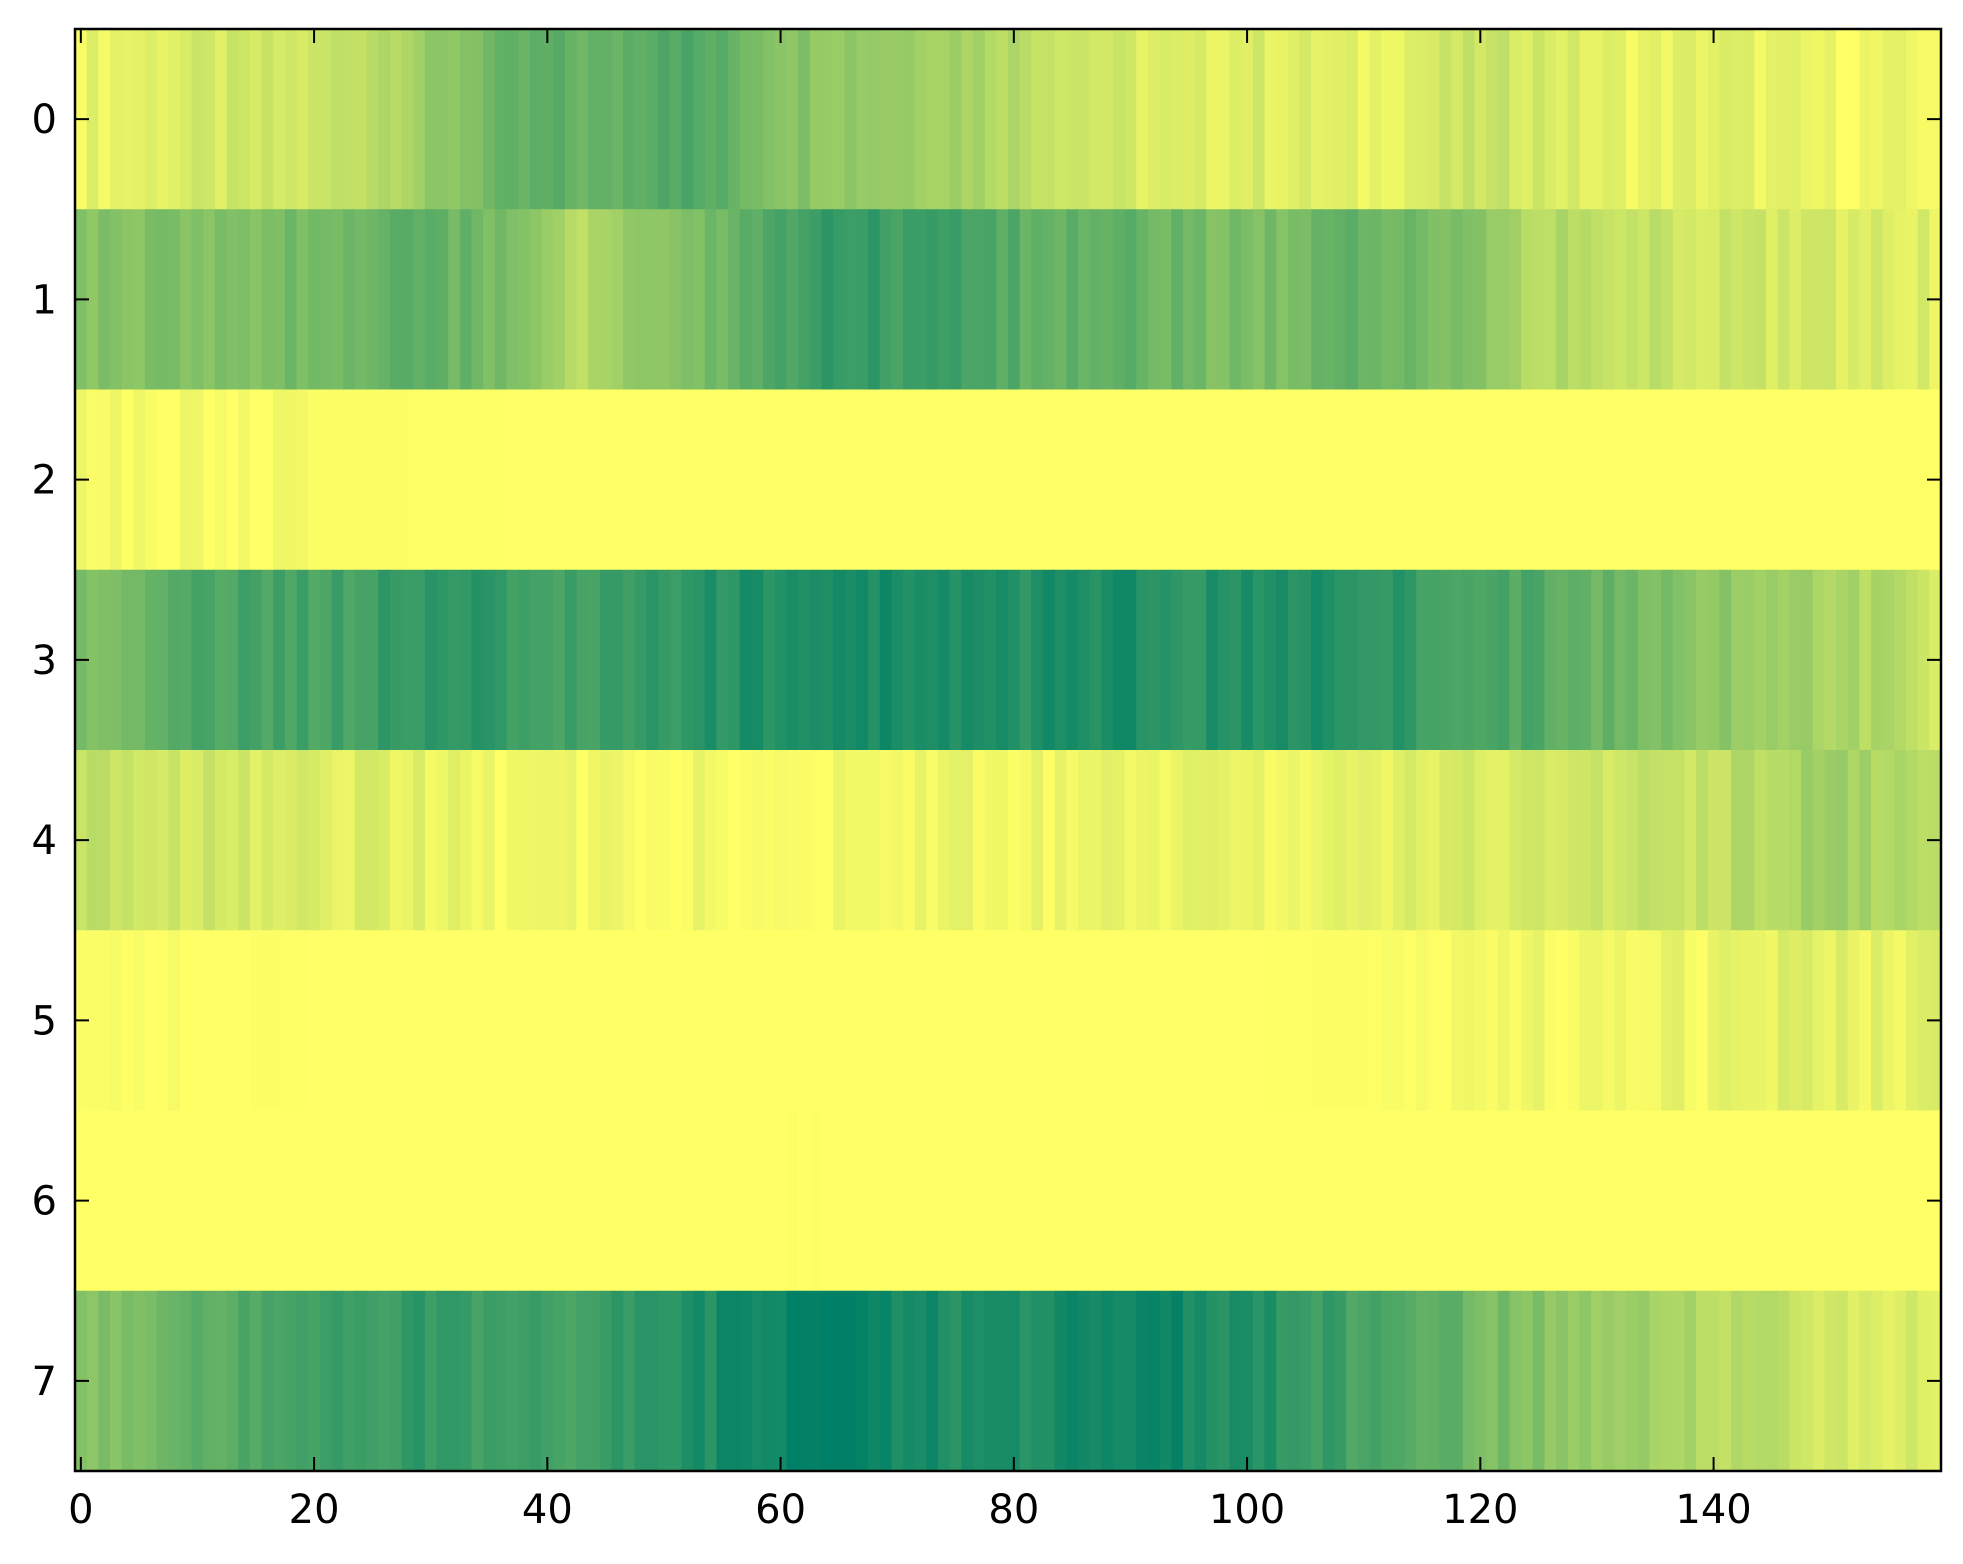 This screenshot has width=1963, height=1564. What do you see at coordinates (1013, 1510) in the screenshot?
I see `x-tick-label: 80` at bounding box center [1013, 1510].